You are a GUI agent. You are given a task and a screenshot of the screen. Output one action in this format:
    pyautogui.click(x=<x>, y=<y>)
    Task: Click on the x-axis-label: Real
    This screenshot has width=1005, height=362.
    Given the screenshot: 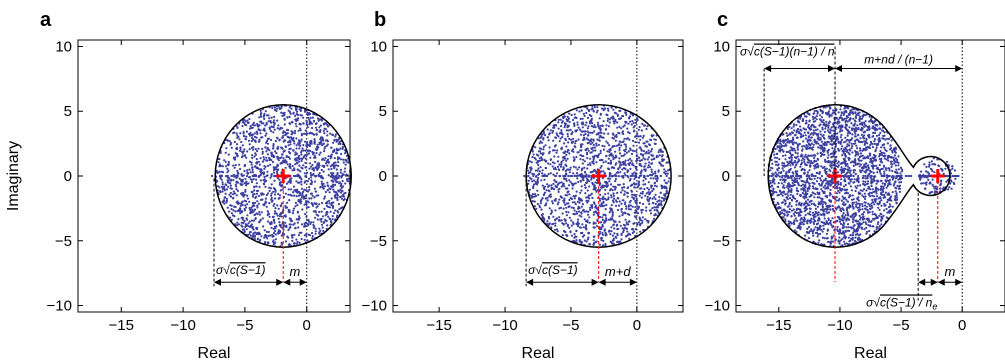 What is the action you would take?
    pyautogui.click(x=538, y=353)
    